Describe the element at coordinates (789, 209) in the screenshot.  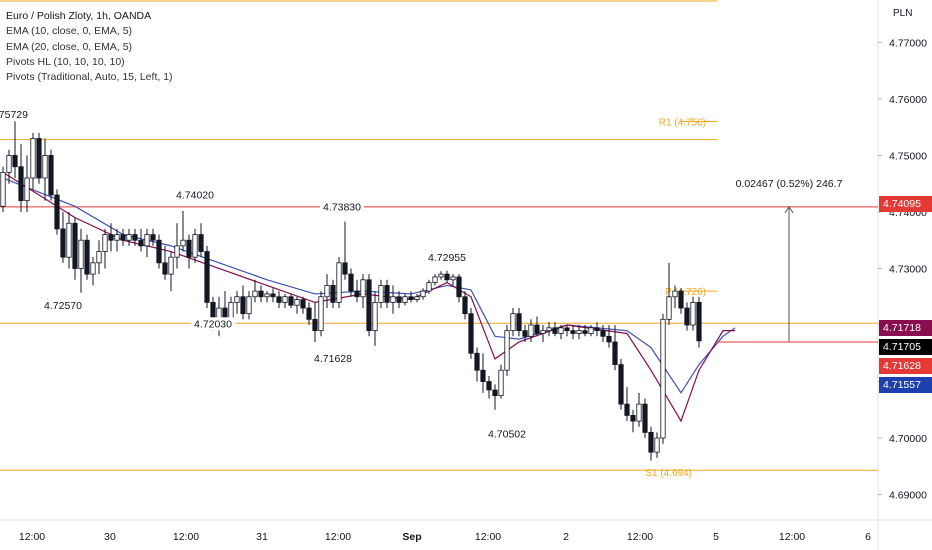
I see `measure-arrow-icon` at that location.